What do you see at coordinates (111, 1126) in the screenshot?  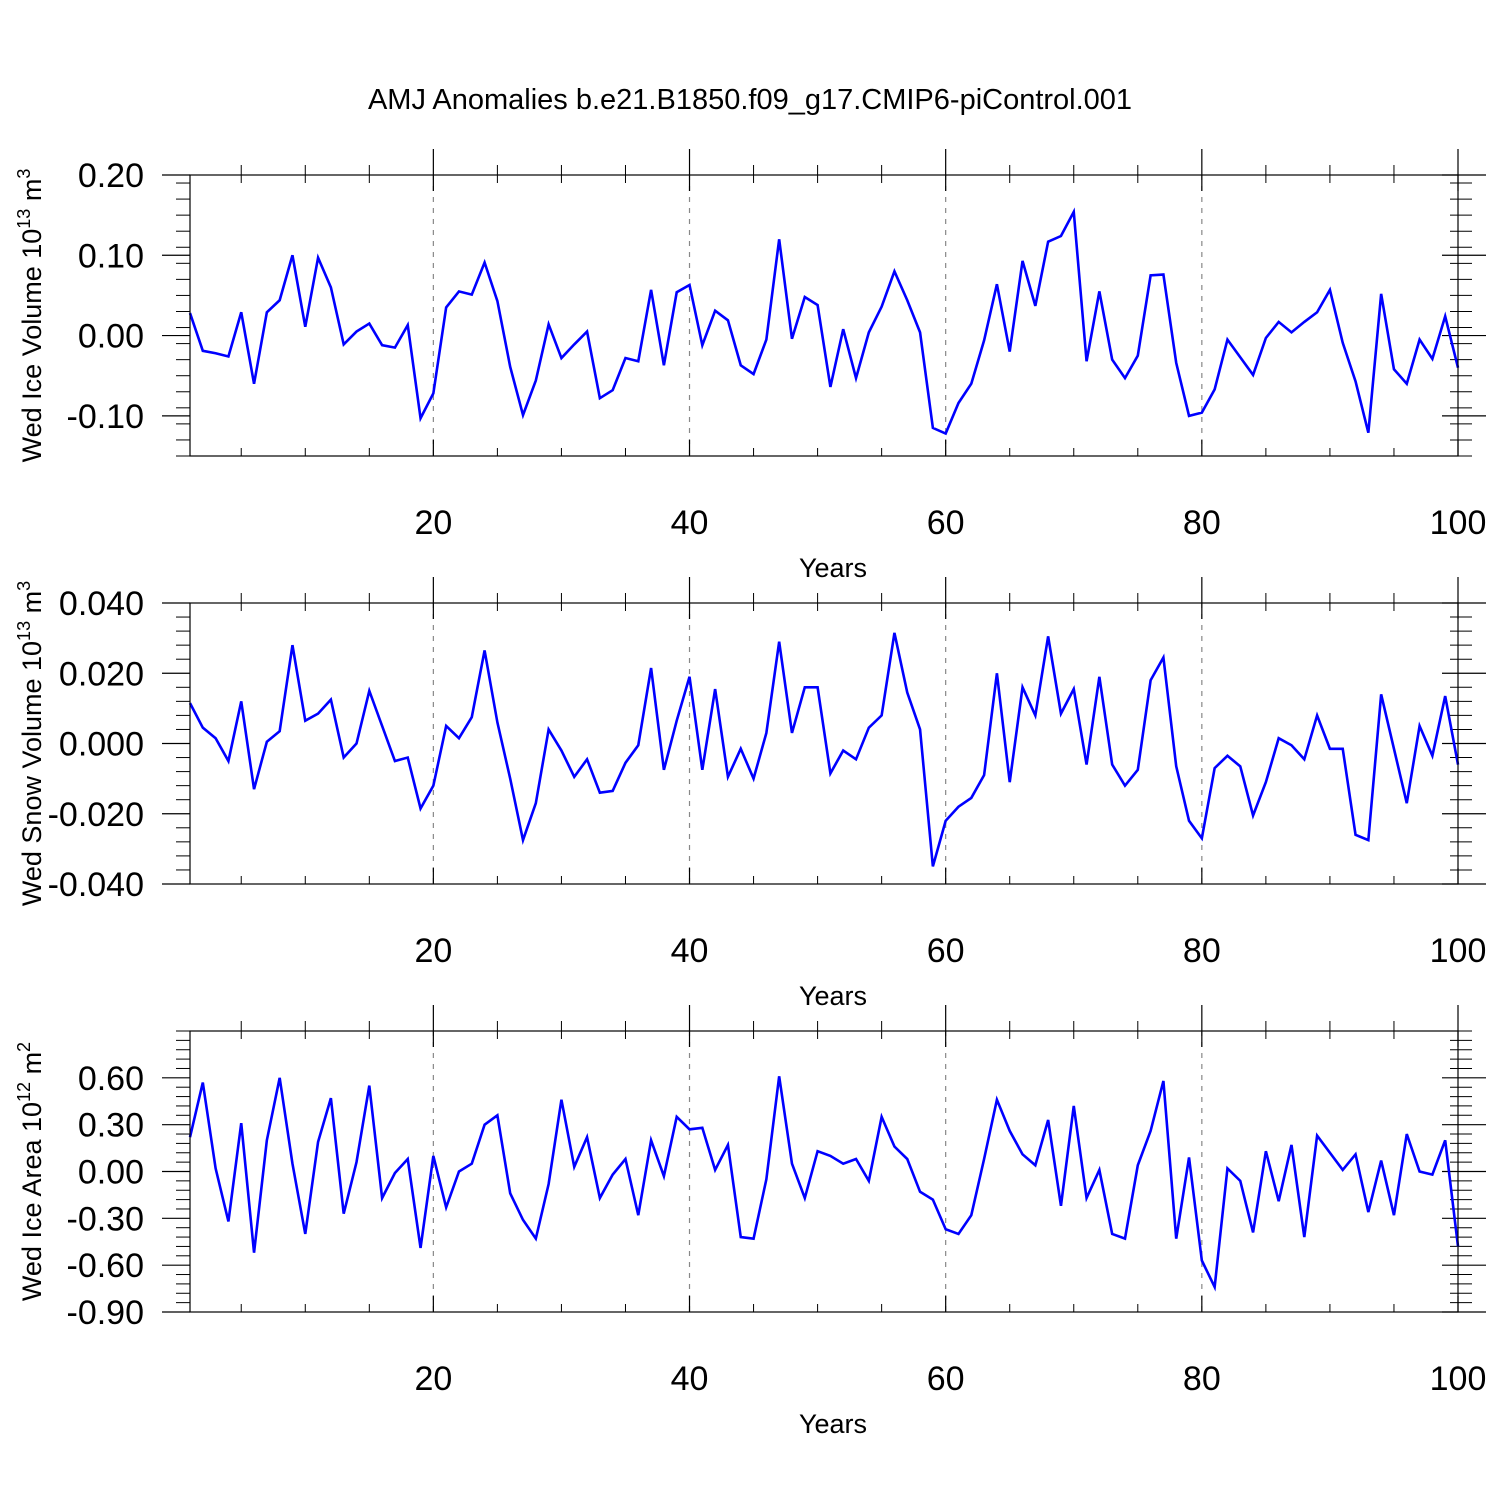 I see `y-tick-label: 0.30` at bounding box center [111, 1126].